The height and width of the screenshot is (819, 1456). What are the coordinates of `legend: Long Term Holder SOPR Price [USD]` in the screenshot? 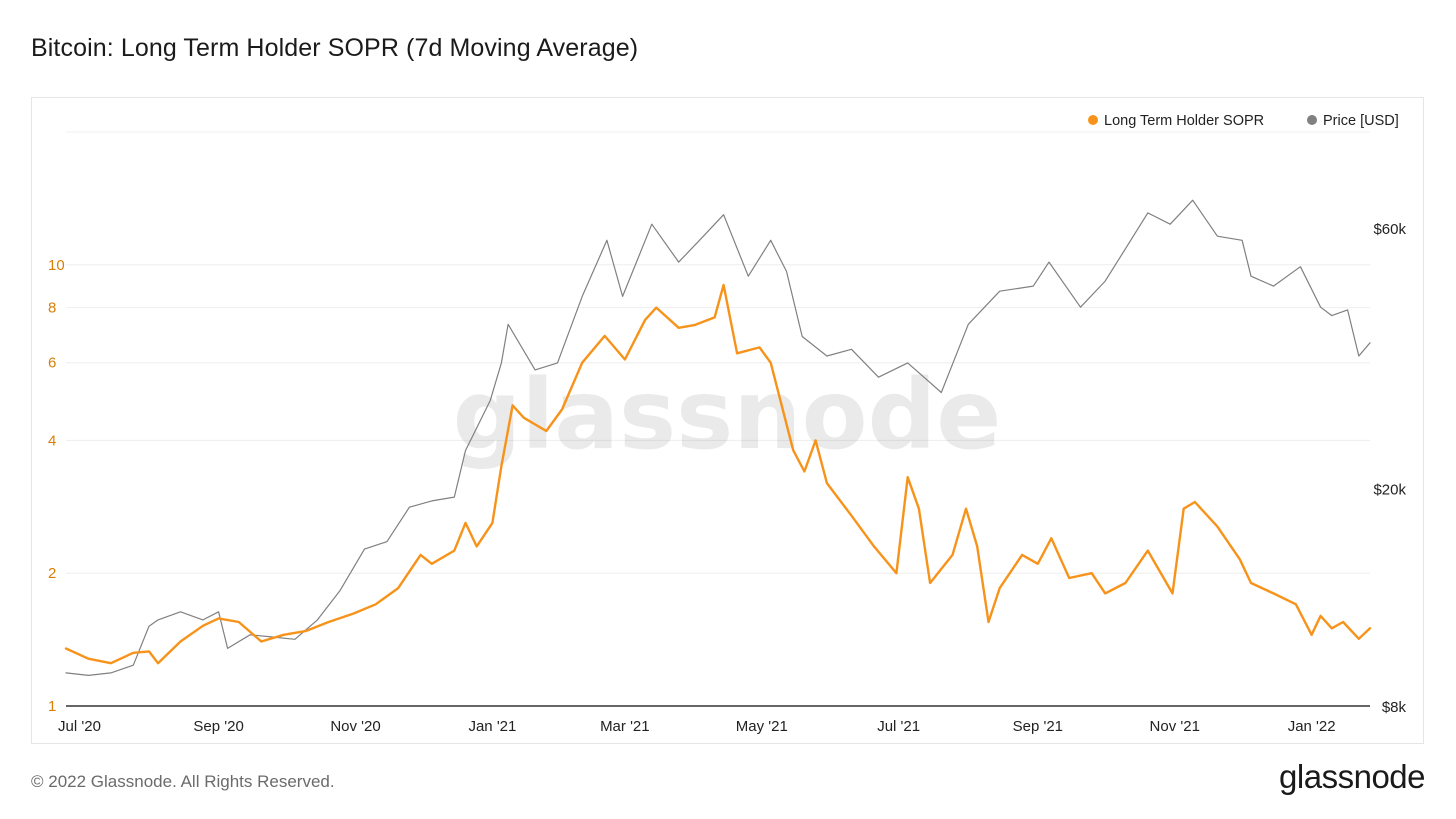 It's located at (1243, 121).